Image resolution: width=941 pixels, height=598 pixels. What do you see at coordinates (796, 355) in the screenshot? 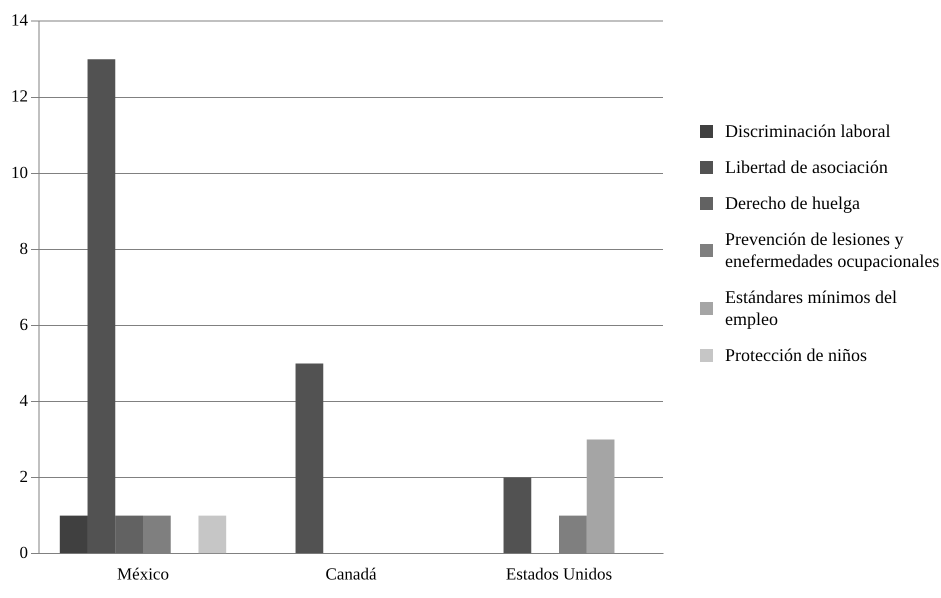
I see `legend-label: Protección de niños` at bounding box center [796, 355].